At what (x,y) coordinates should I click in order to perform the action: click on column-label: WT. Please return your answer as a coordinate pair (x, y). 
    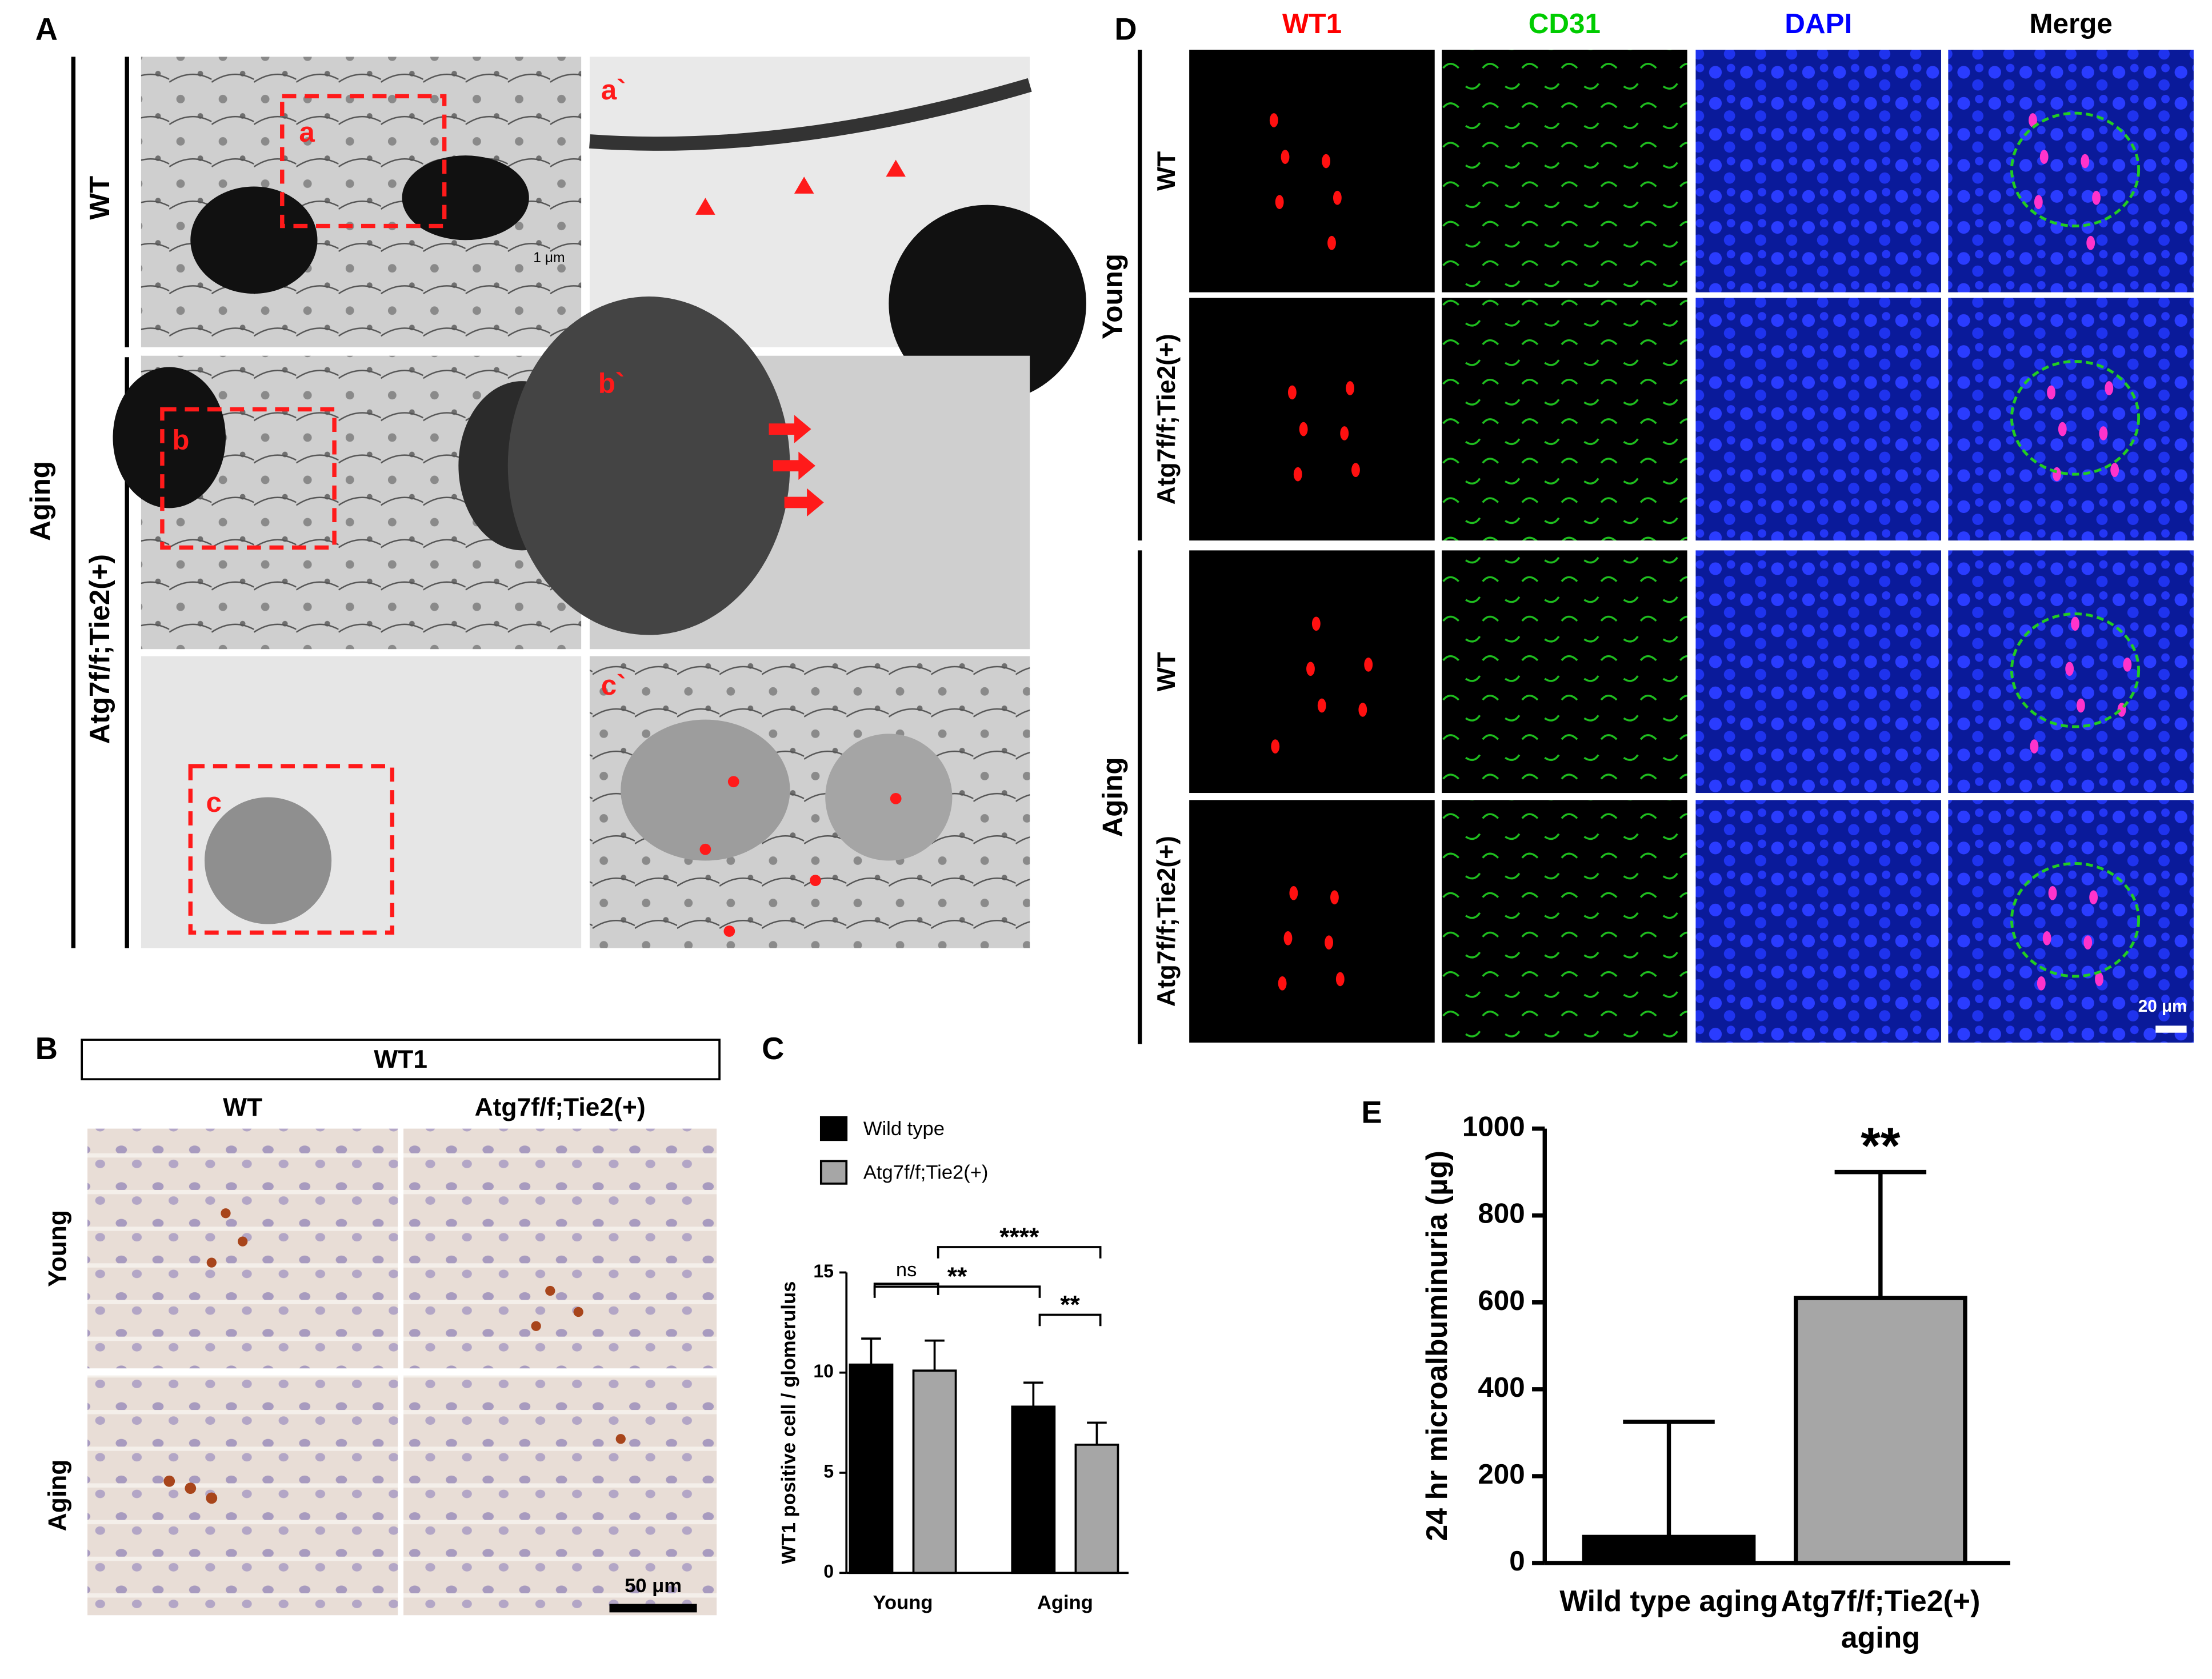
    Looking at the image, I should click on (242, 1107).